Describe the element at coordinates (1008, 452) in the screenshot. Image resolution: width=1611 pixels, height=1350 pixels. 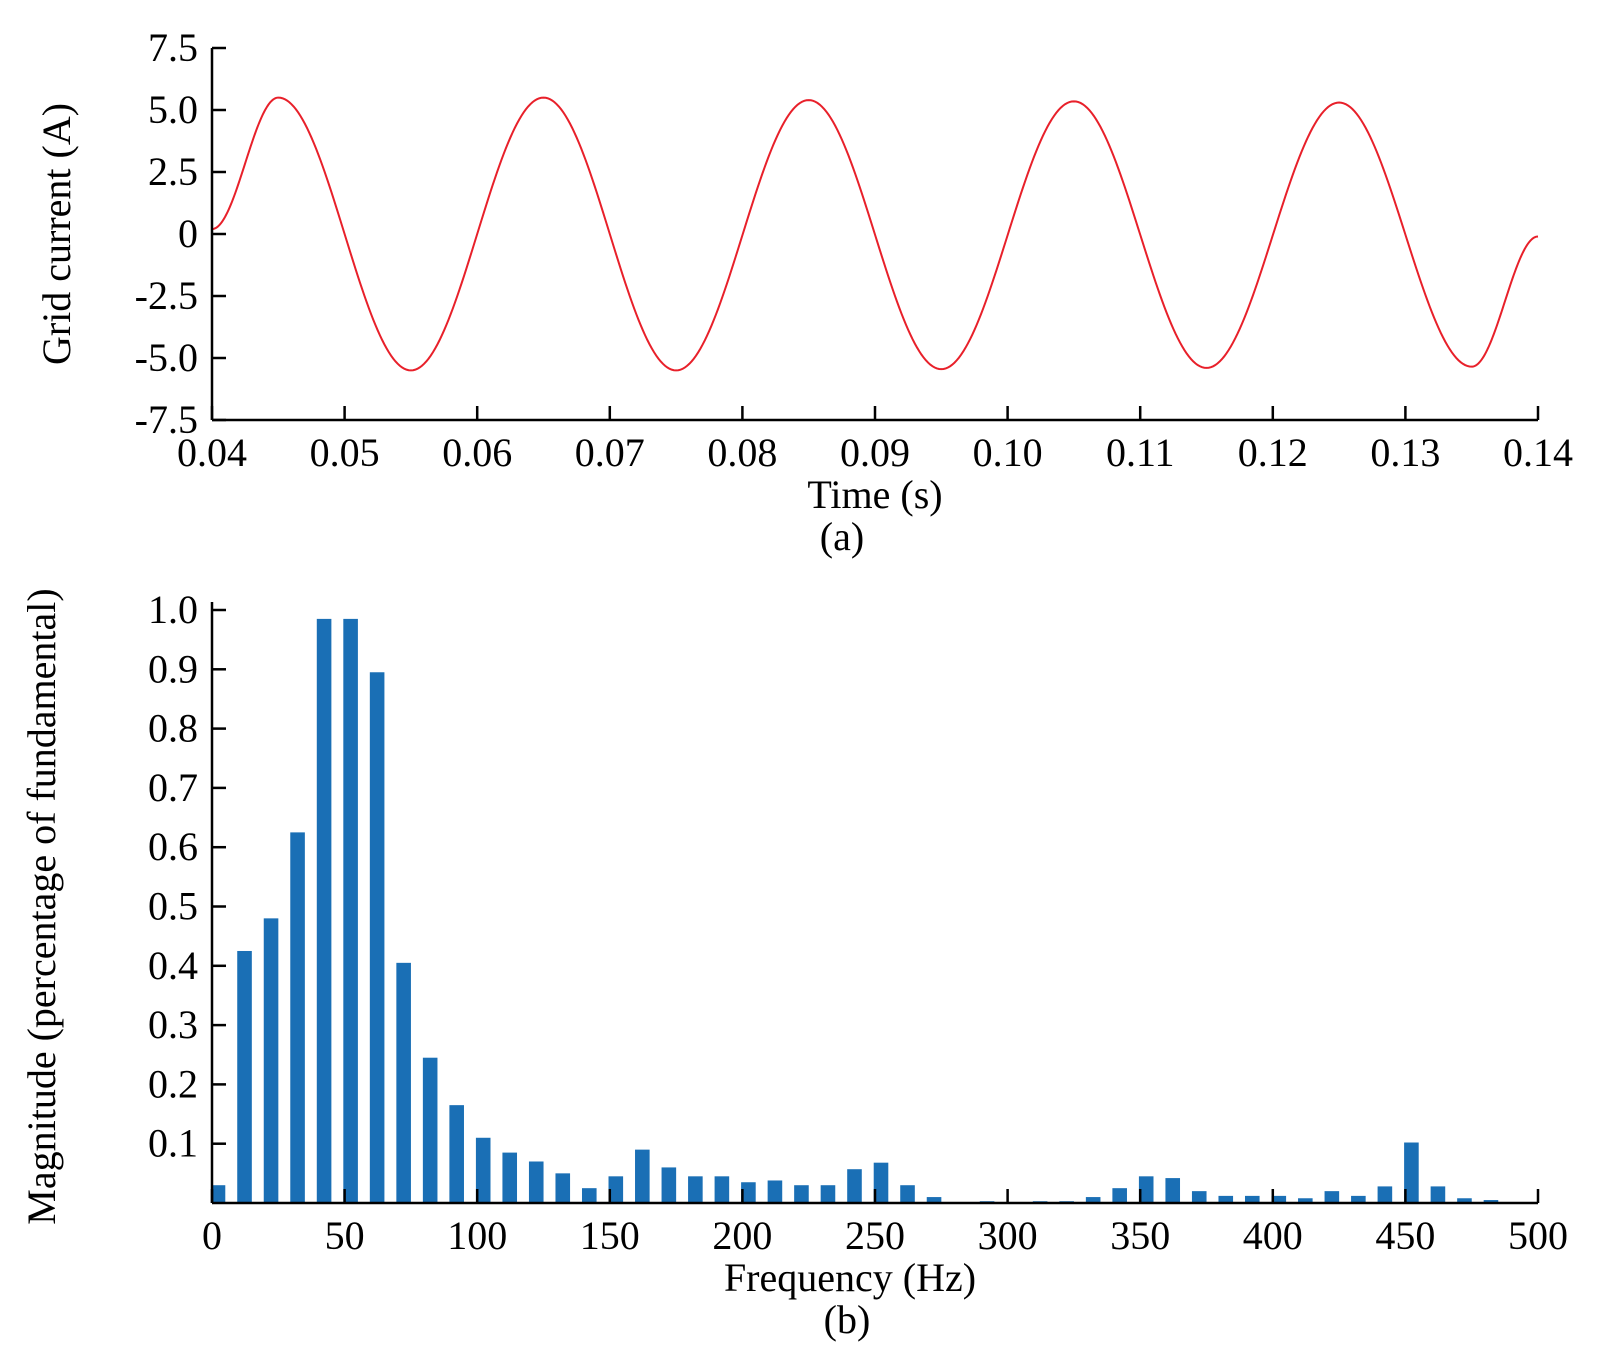
I see `x-tick-label-a: 0.10` at that location.